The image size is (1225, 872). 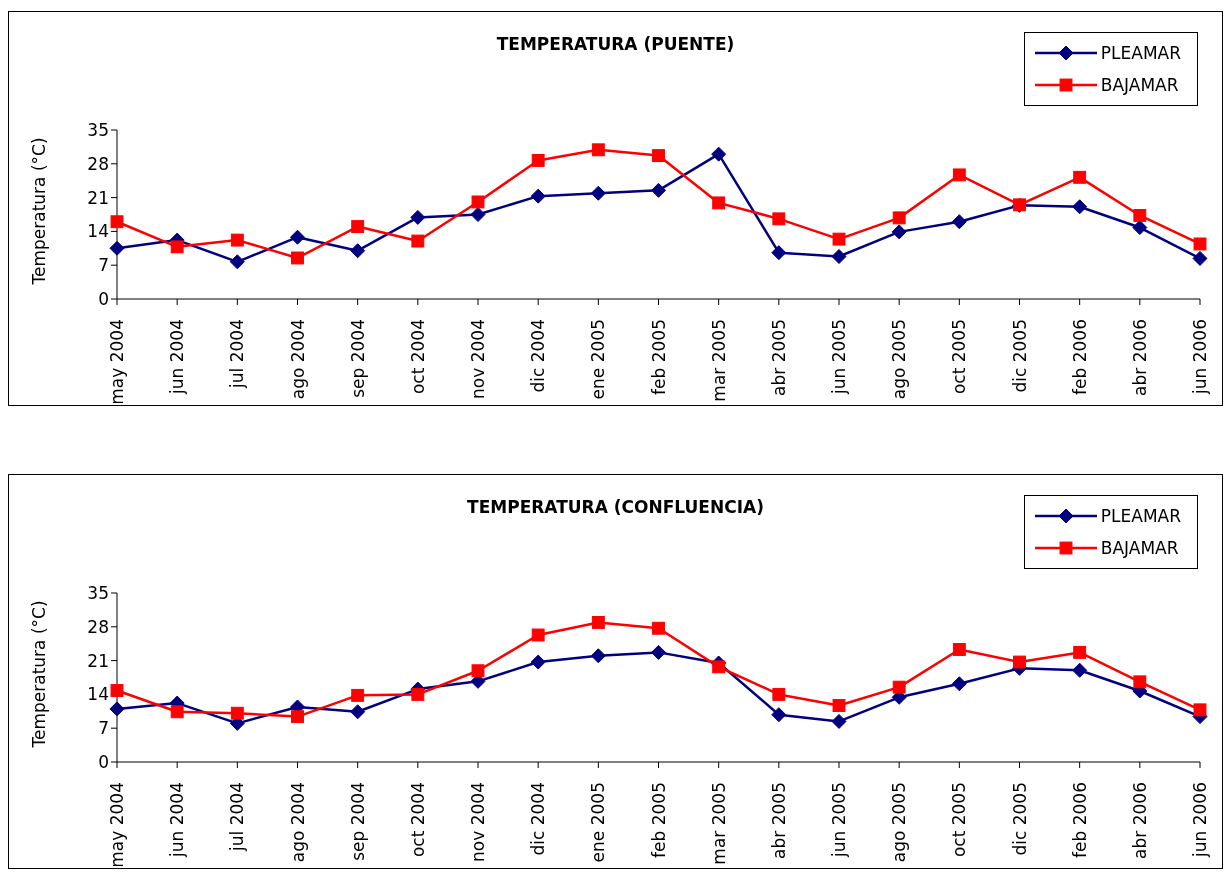 I want to click on x-tick-label: ene 2005, so click(x=598, y=359).